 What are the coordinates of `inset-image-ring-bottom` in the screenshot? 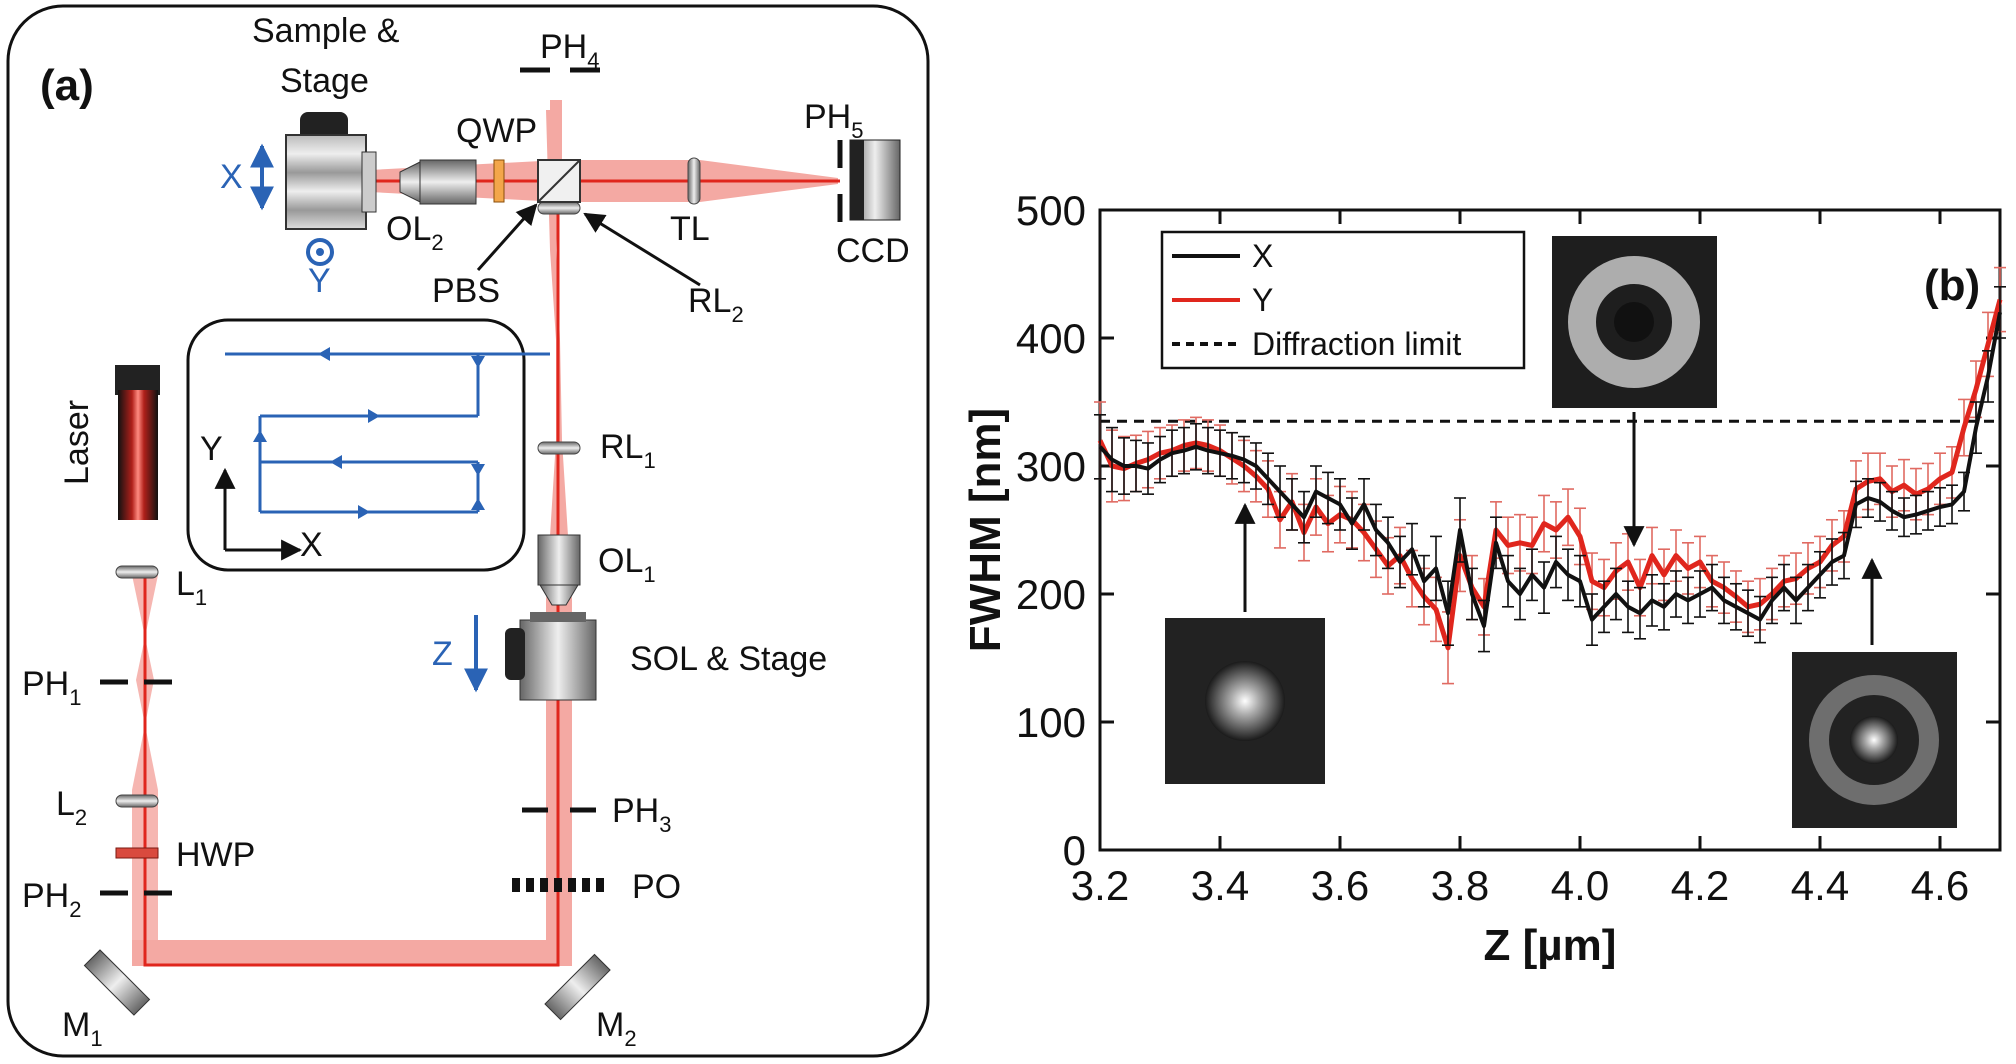 It's located at (1874, 740).